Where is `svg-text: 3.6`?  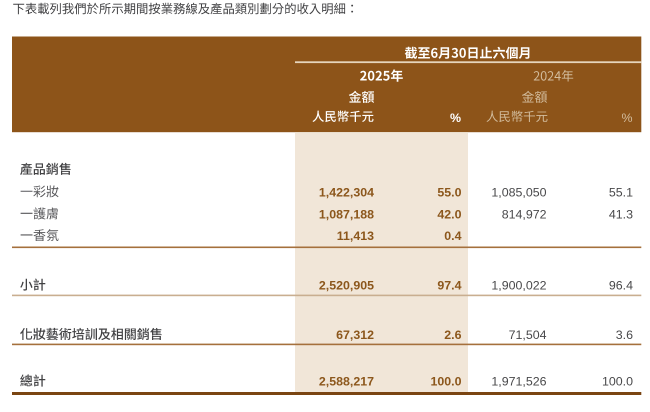
svg-text: 3.6 is located at coordinates (624, 335).